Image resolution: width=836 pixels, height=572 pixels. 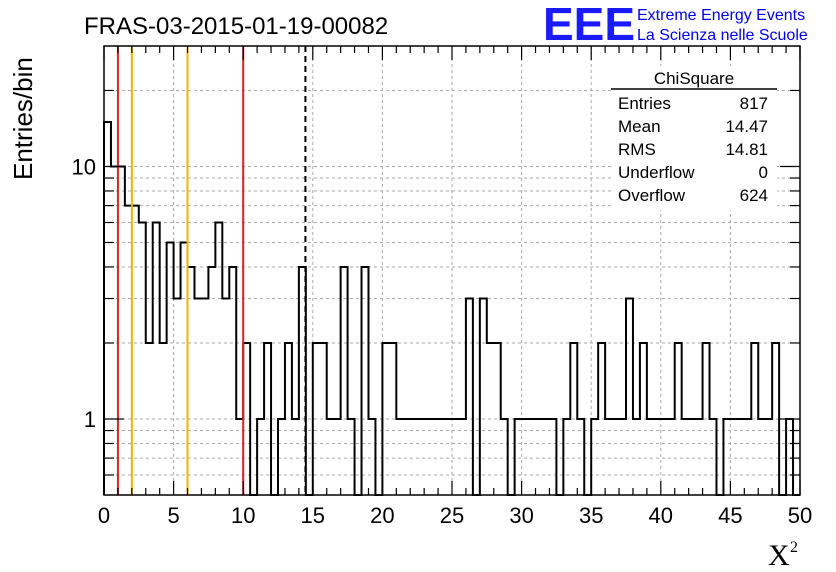 I want to click on stats-row-label: Mean, so click(x=639, y=126).